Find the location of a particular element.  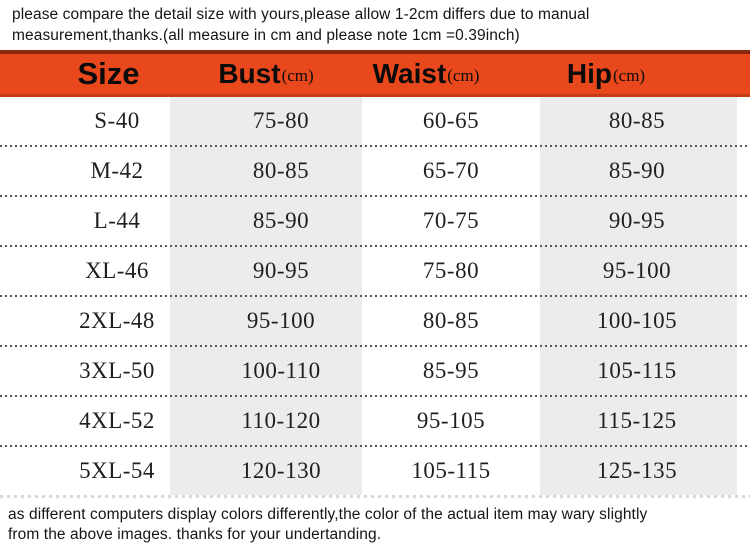

column-header-waist: Waist (cm) is located at coordinates (451, 74).